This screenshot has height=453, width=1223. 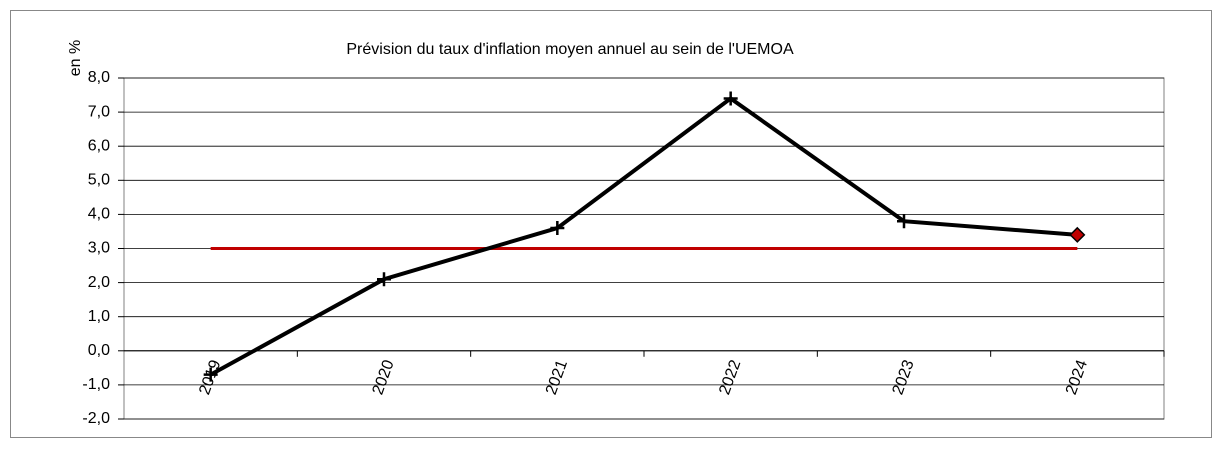 What do you see at coordinates (99, 111) in the screenshot?
I see `y-tick-label: 7,0` at bounding box center [99, 111].